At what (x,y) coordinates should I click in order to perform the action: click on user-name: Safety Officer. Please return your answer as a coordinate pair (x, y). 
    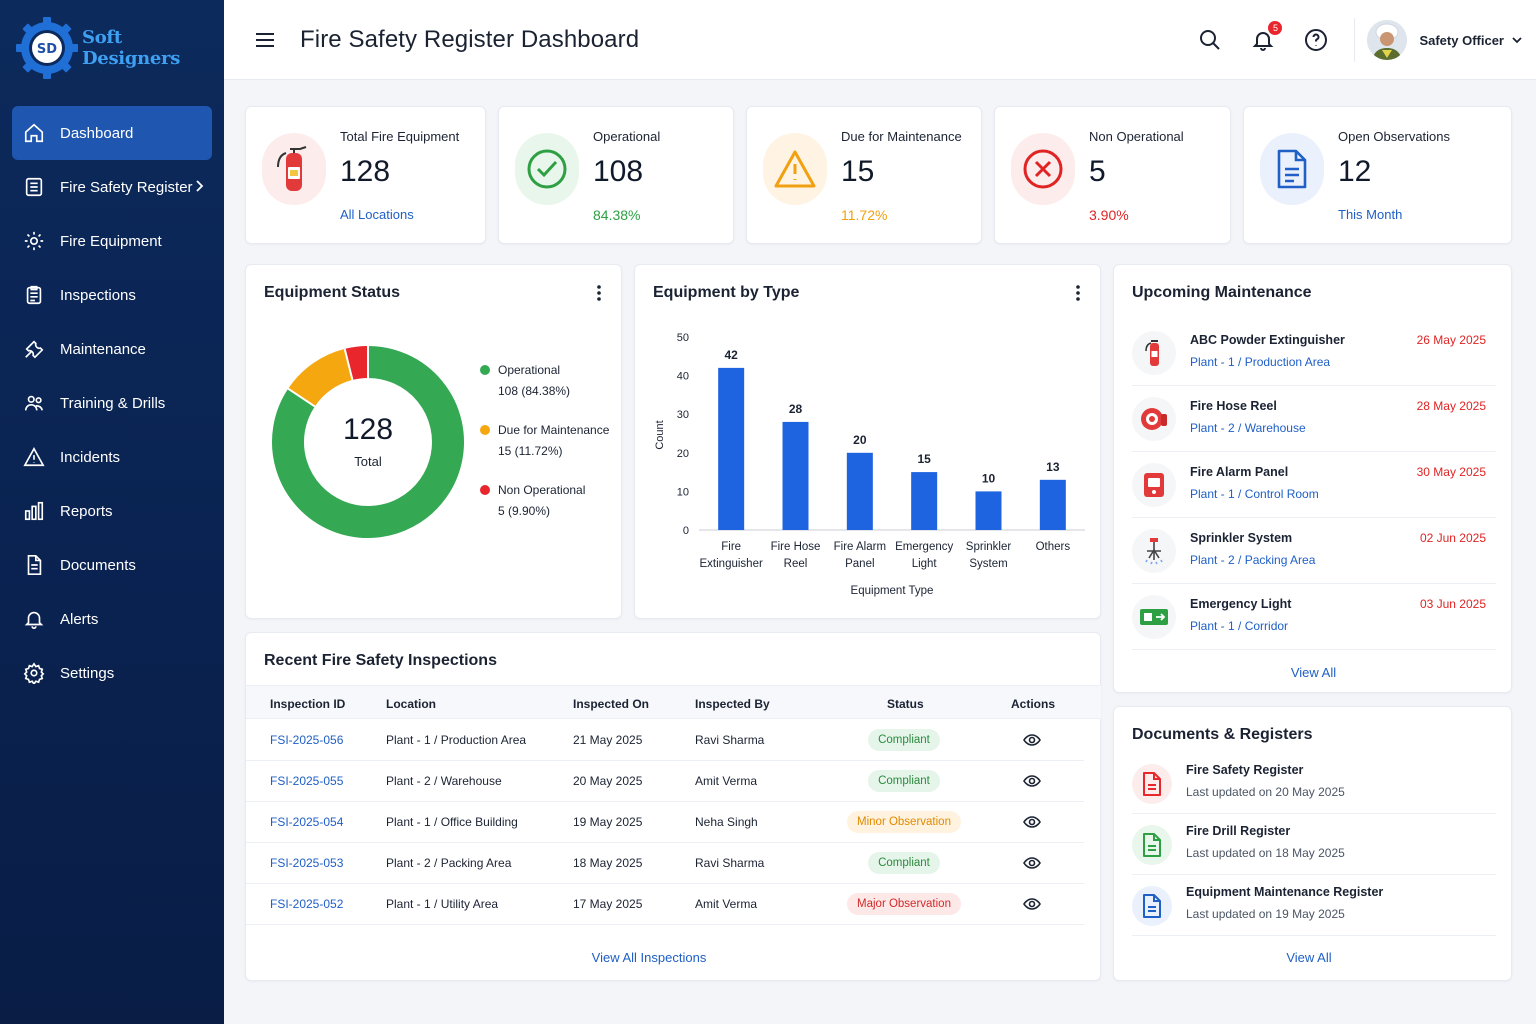
    Looking at the image, I should click on (1461, 40).